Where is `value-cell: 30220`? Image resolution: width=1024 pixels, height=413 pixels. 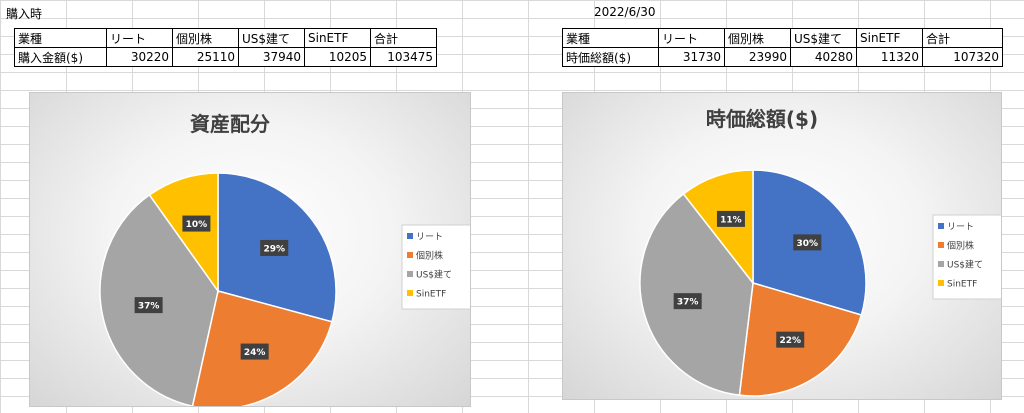 value-cell: 30220 is located at coordinates (139, 57).